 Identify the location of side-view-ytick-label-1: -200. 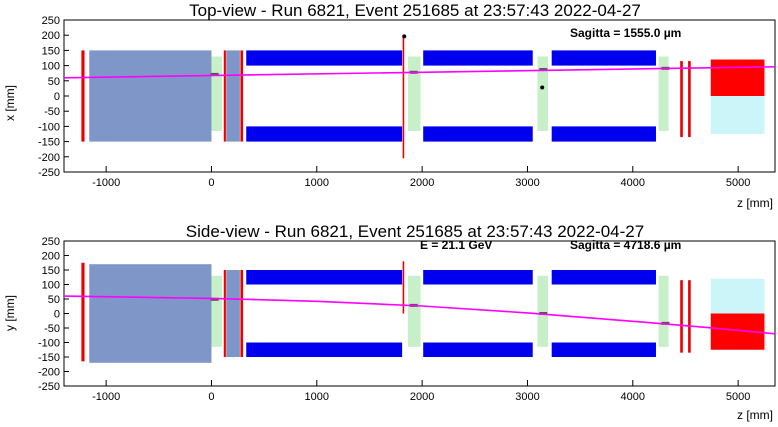
(49, 373).